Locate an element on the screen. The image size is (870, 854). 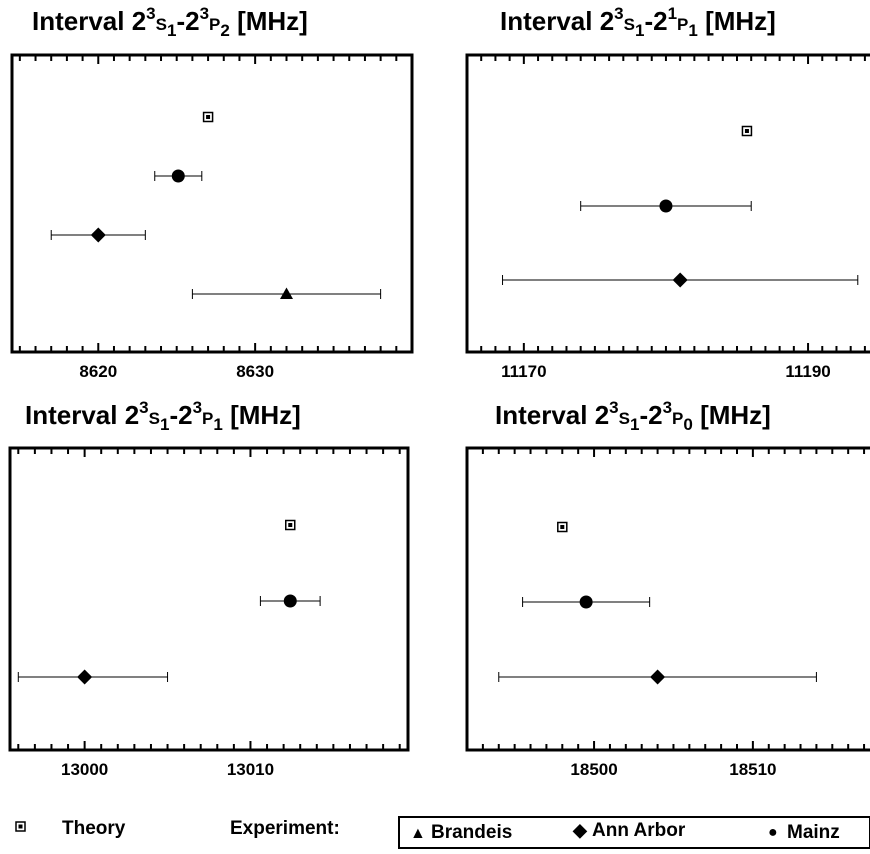
x-tick-label: 11170 is located at coordinates (523, 371).